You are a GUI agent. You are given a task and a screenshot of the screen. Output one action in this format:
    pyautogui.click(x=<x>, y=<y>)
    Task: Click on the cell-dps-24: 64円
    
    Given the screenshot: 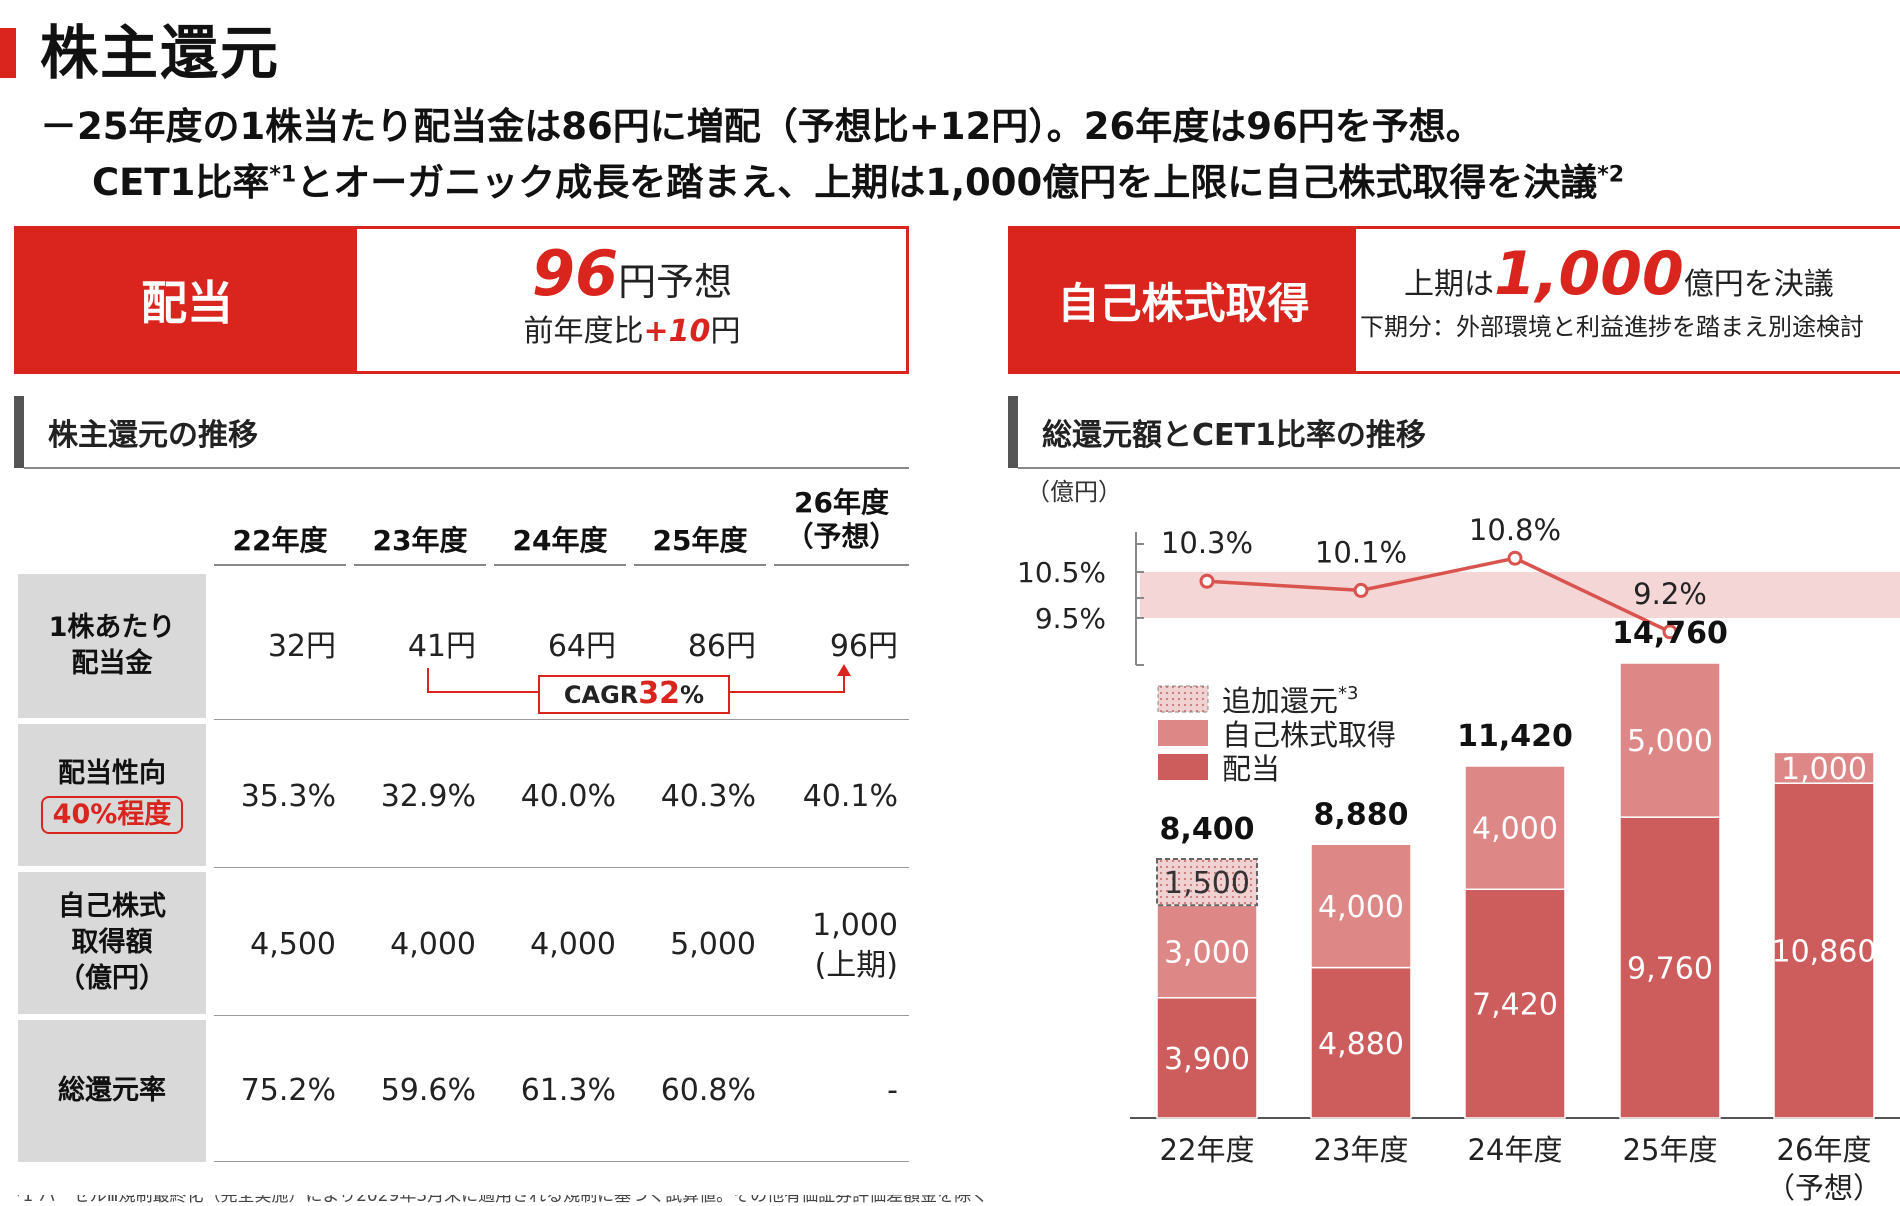 What is the action you would take?
    pyautogui.click(x=581, y=646)
    